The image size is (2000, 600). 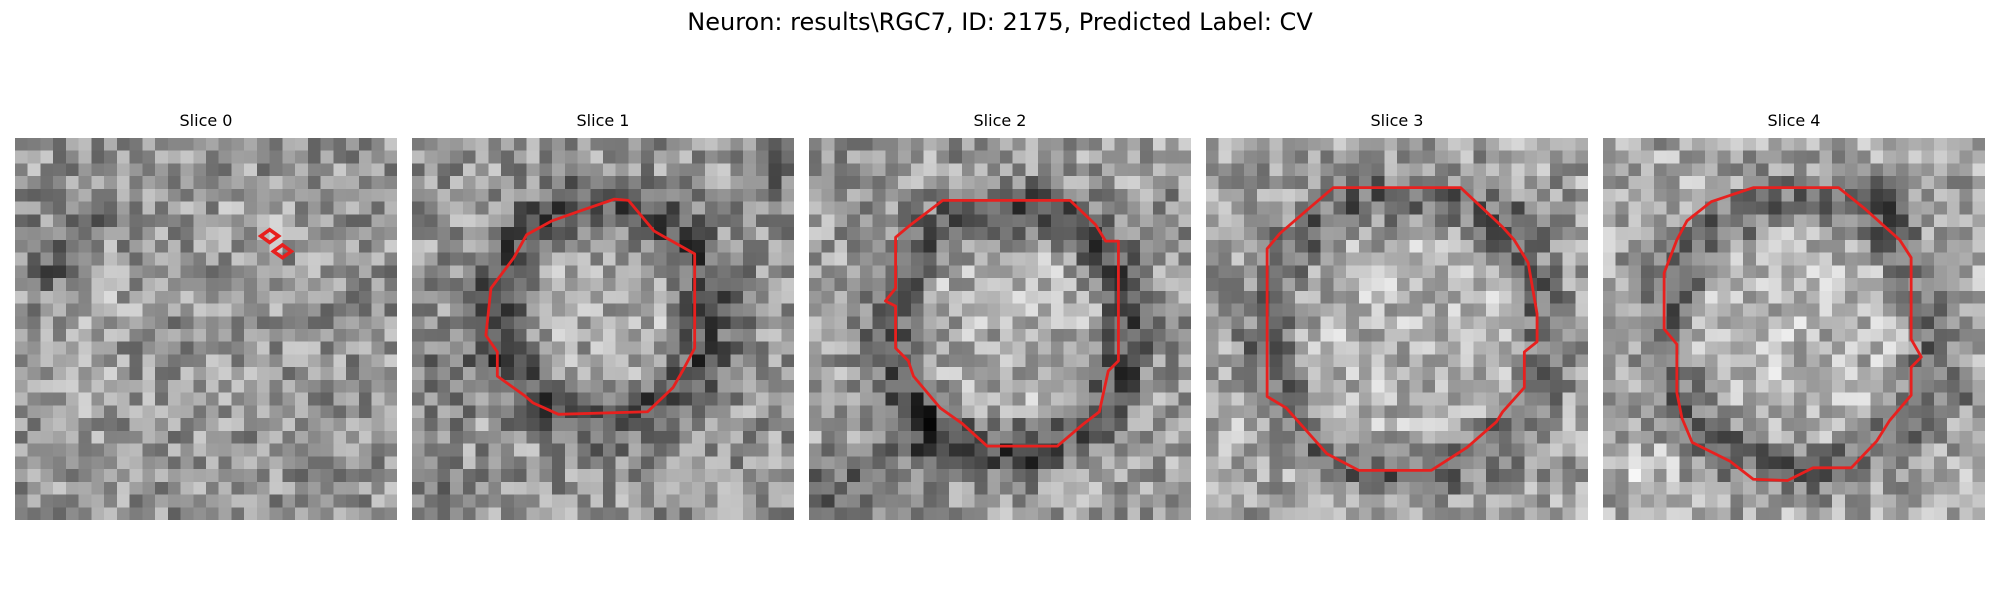 I want to click on slice-title-0: Slice 0, so click(x=206, y=120).